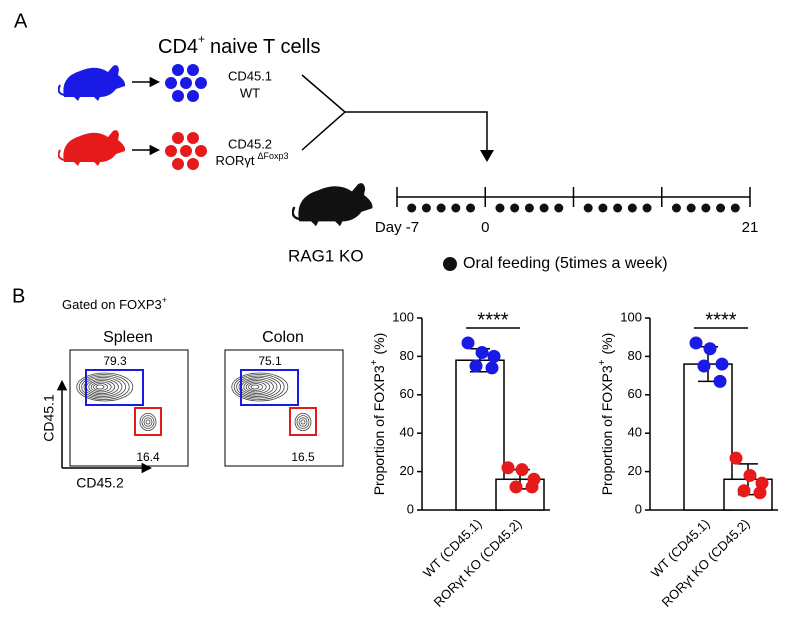 This screenshot has width=807, height=644. I want to click on arrowhead, so click(487, 156).